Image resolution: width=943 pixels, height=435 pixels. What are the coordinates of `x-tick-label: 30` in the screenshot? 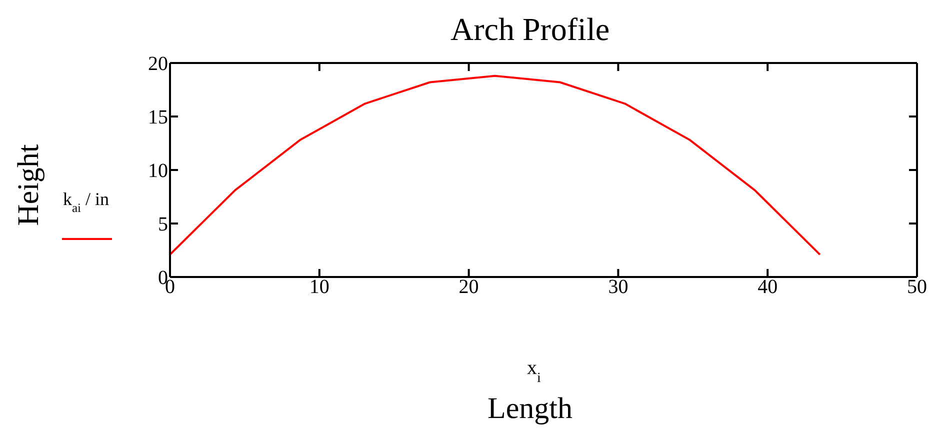 It's located at (618, 287).